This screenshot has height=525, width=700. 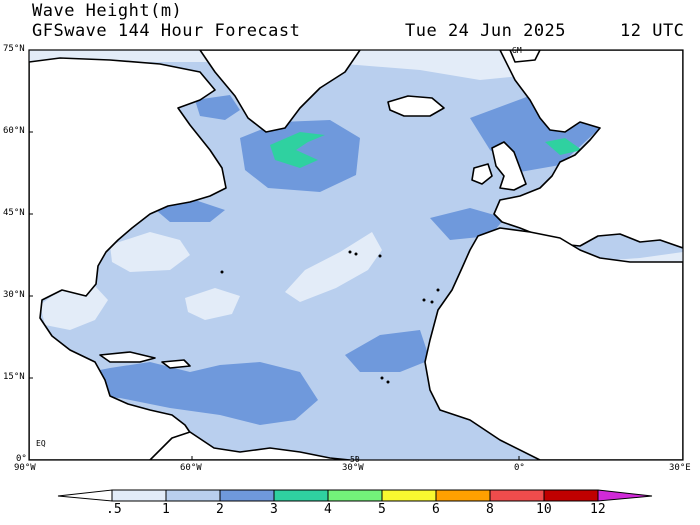 What do you see at coordinates (189, 393) in the screenshot?
I see `wave-zone-caribbean` at bounding box center [189, 393].